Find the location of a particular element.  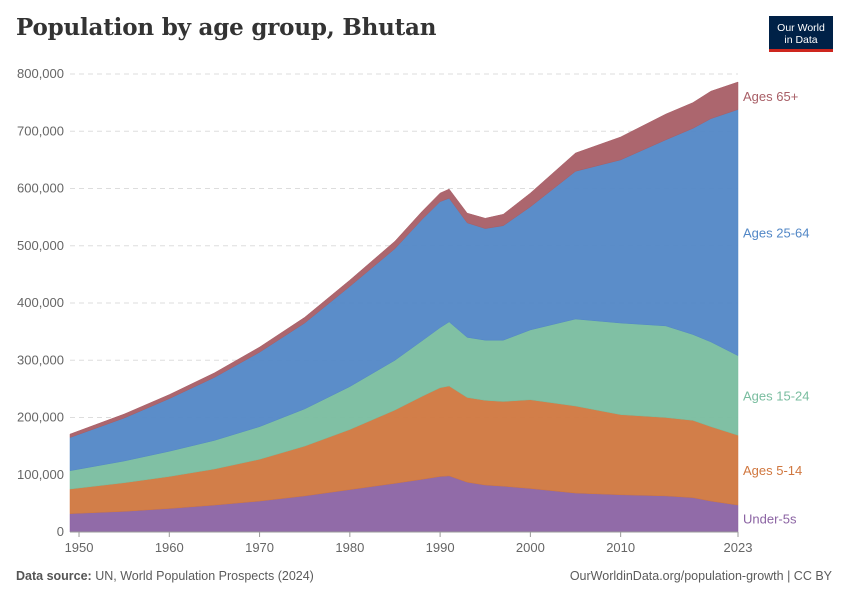

x-tick-label: 1990 is located at coordinates (440, 547).